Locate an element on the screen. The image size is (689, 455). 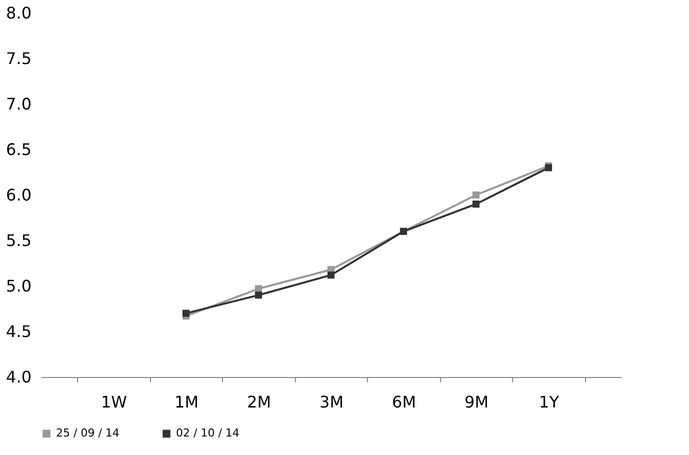
x-tick-label: 1M is located at coordinates (186, 402).